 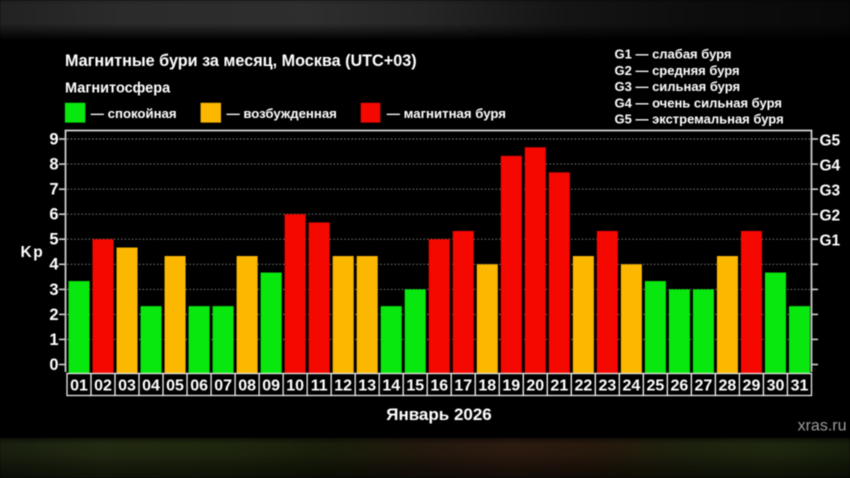 I want to click on svg-text: 1, so click(x=53, y=340).